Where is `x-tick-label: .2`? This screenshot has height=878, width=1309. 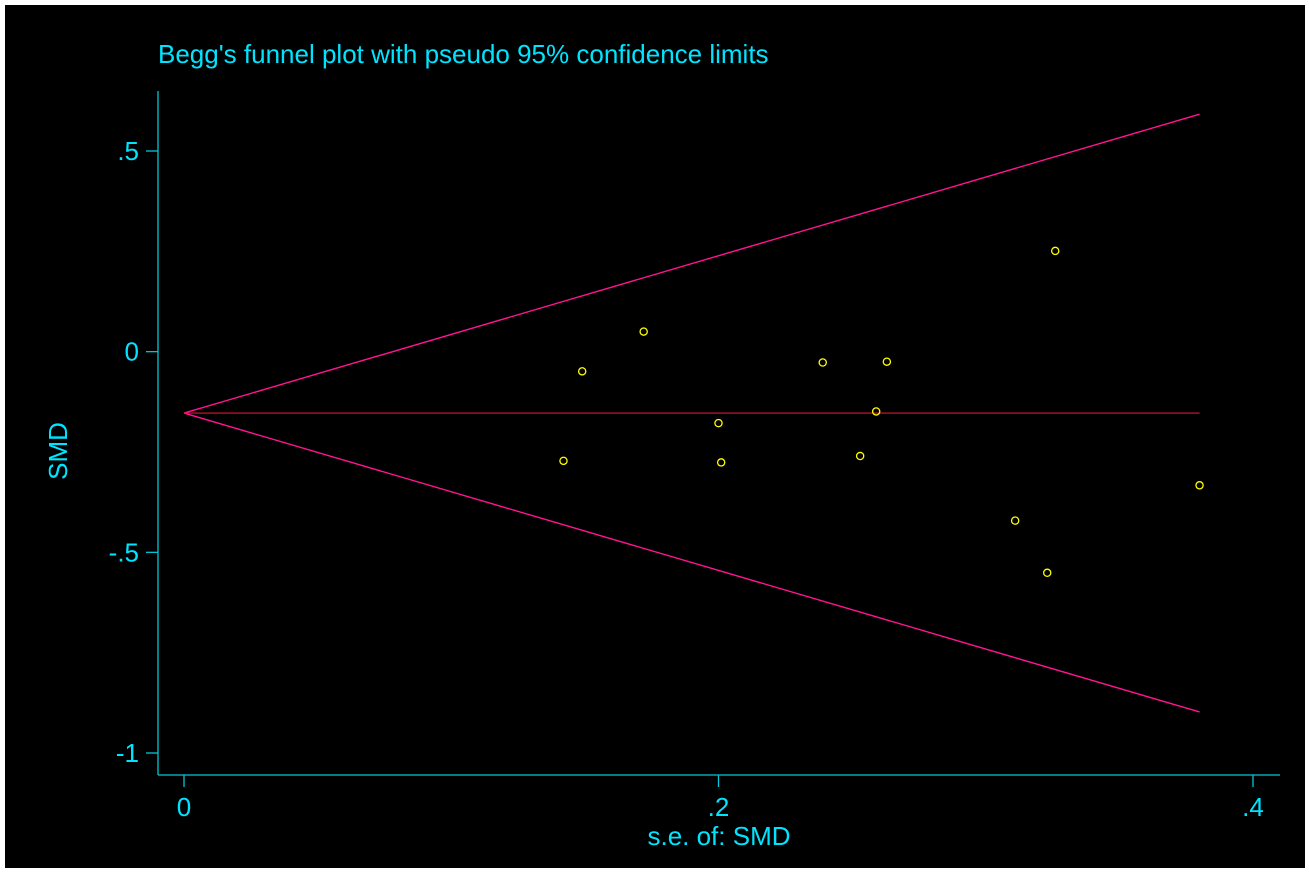
x-tick-label: .2 is located at coordinates (719, 807).